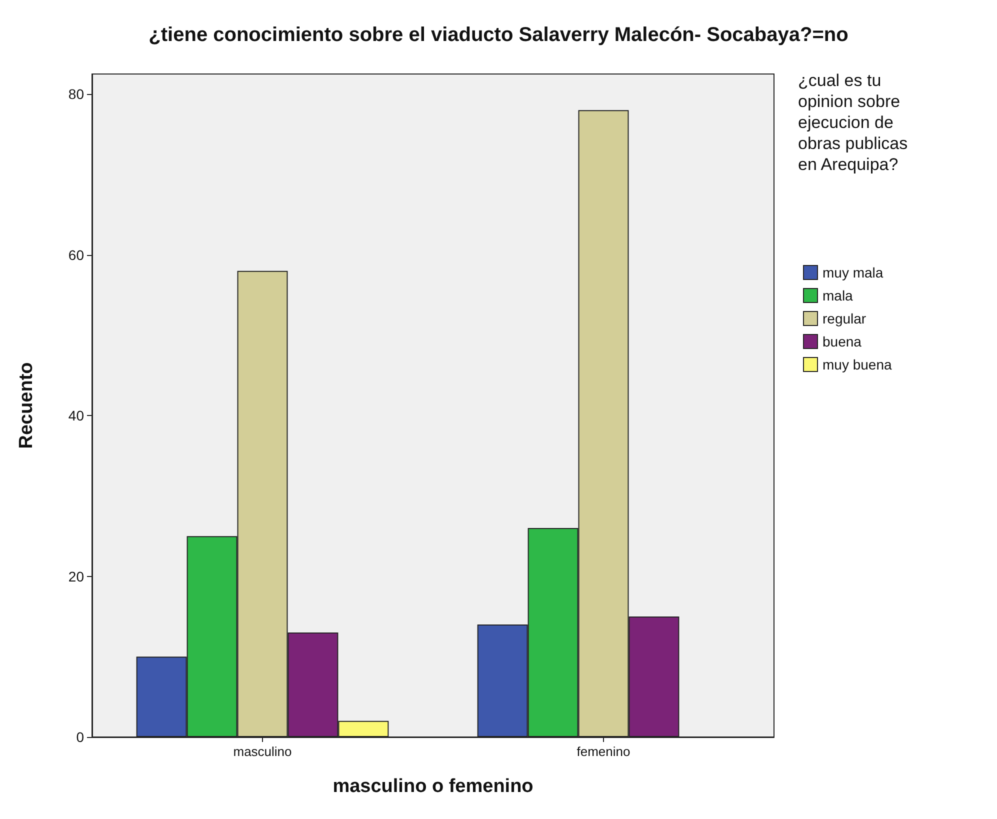  What do you see at coordinates (853, 272) in the screenshot?
I see `legend-label: muy mala` at bounding box center [853, 272].